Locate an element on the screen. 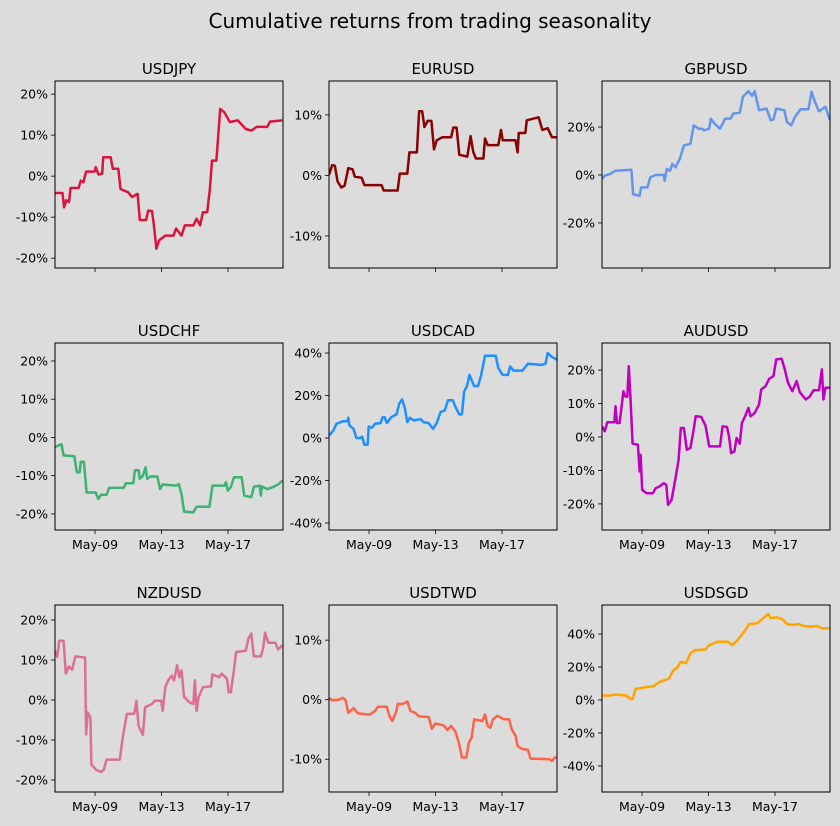 This screenshot has width=840, height=826. series-line-usdtwd is located at coordinates (443, 729).